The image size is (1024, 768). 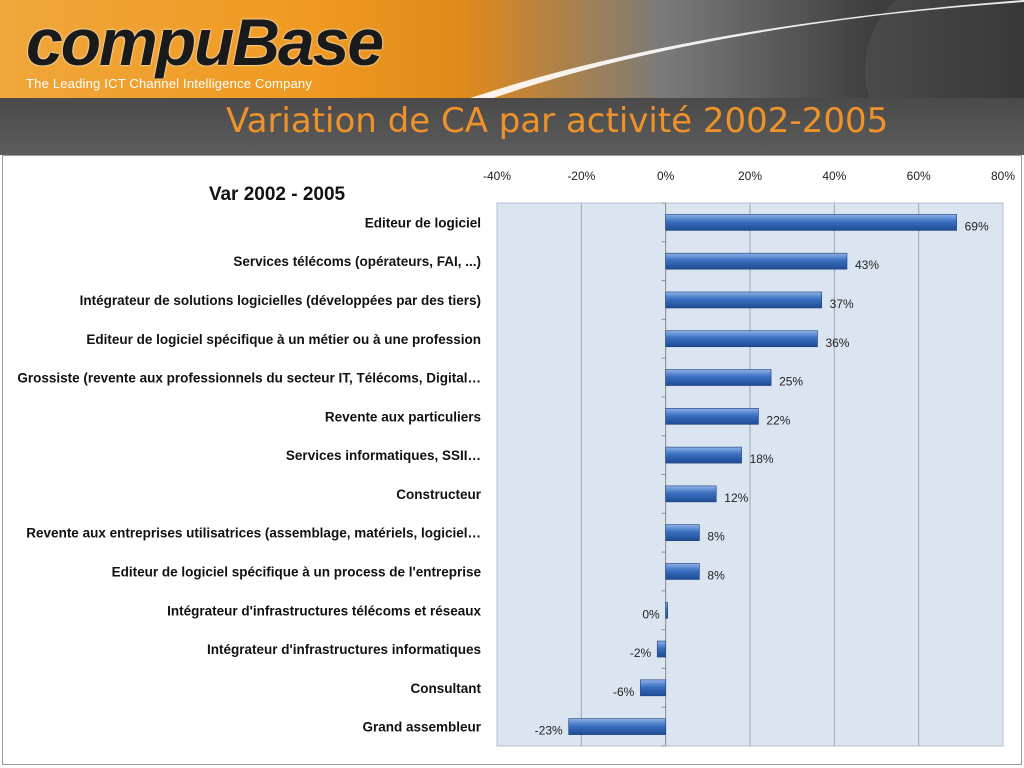 What do you see at coordinates (277, 194) in the screenshot?
I see `chart-title: Var 2002 - 2005` at bounding box center [277, 194].